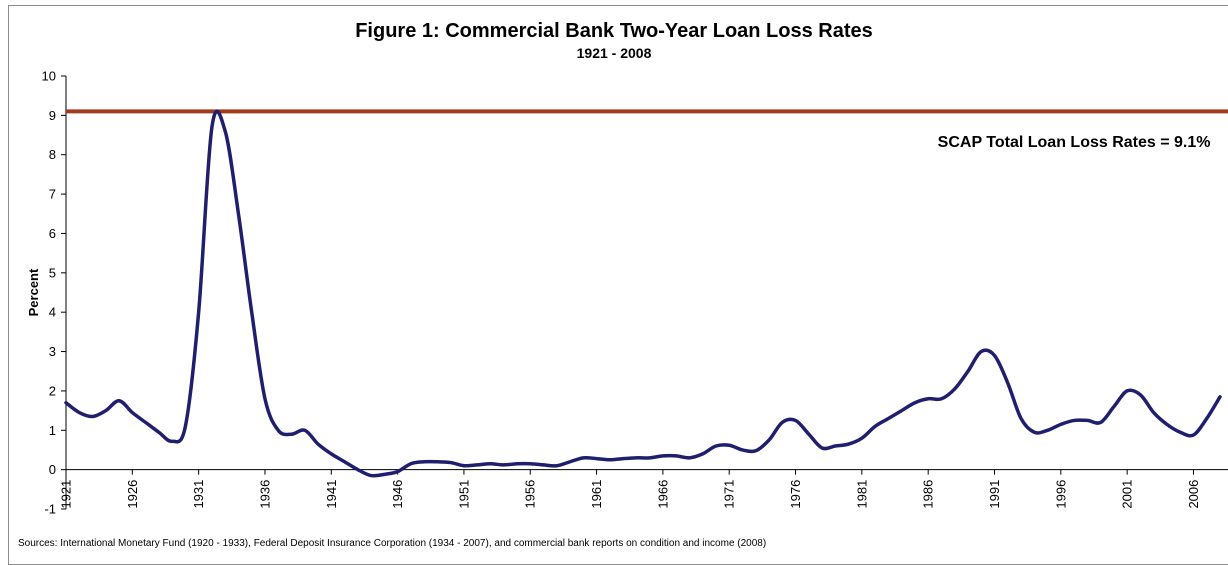 Image resolution: width=1228 pixels, height=565 pixels. Describe the element at coordinates (397, 494) in the screenshot. I see `x-tick-label: 1946` at that location.